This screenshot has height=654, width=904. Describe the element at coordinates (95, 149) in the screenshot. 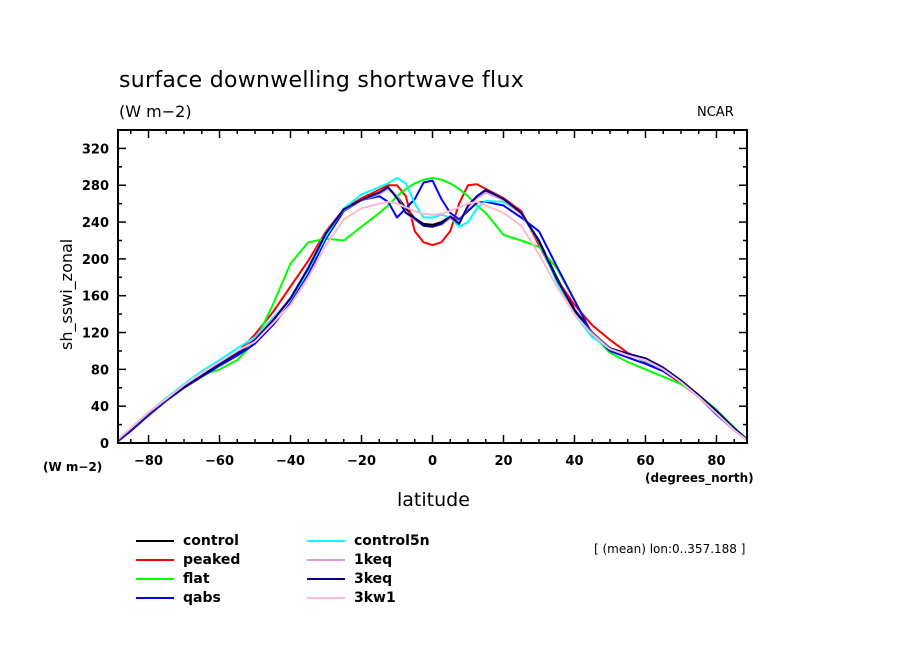

I see `y-tick-label: 320` at that location.